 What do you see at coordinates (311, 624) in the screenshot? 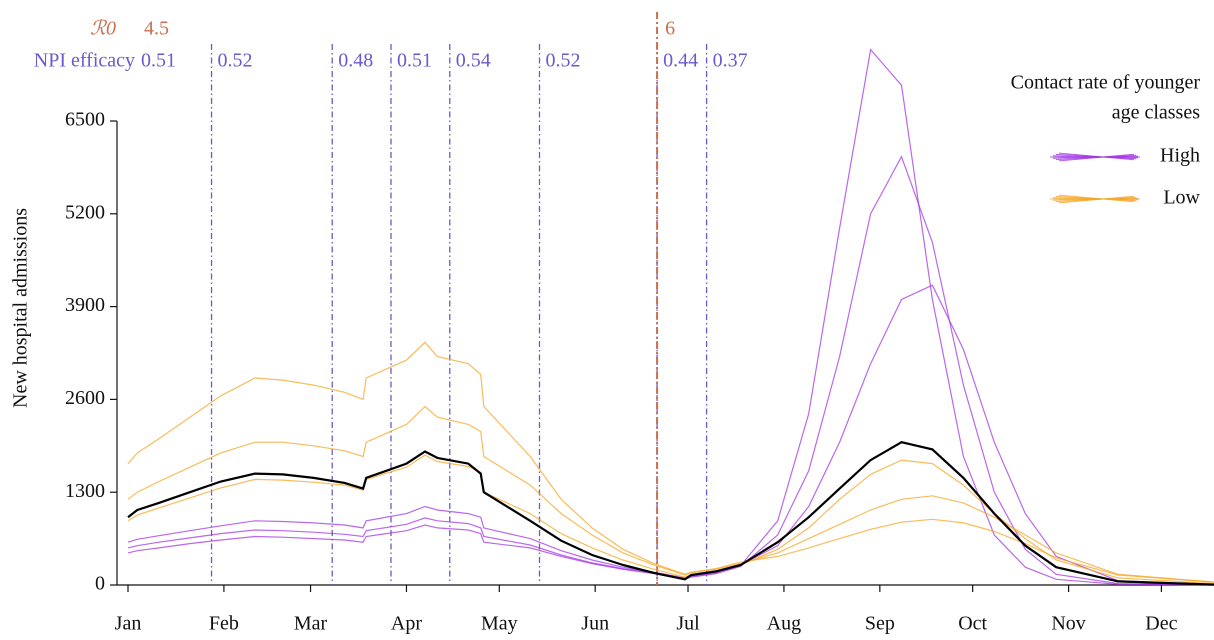
I see `x-tick-label: Mar` at bounding box center [311, 624].